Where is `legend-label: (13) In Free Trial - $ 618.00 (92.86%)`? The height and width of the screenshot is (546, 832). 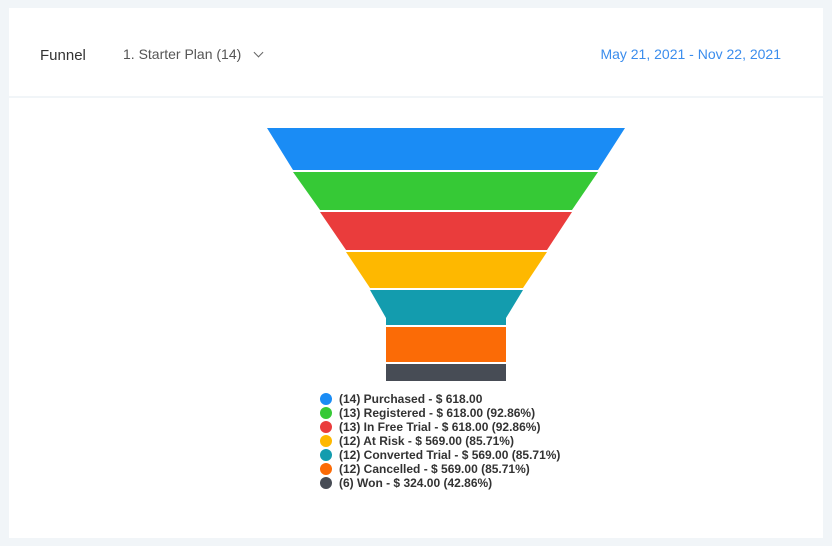 legend-label: (13) In Free Trial - $ 618.00 (92.86%) is located at coordinates (440, 427).